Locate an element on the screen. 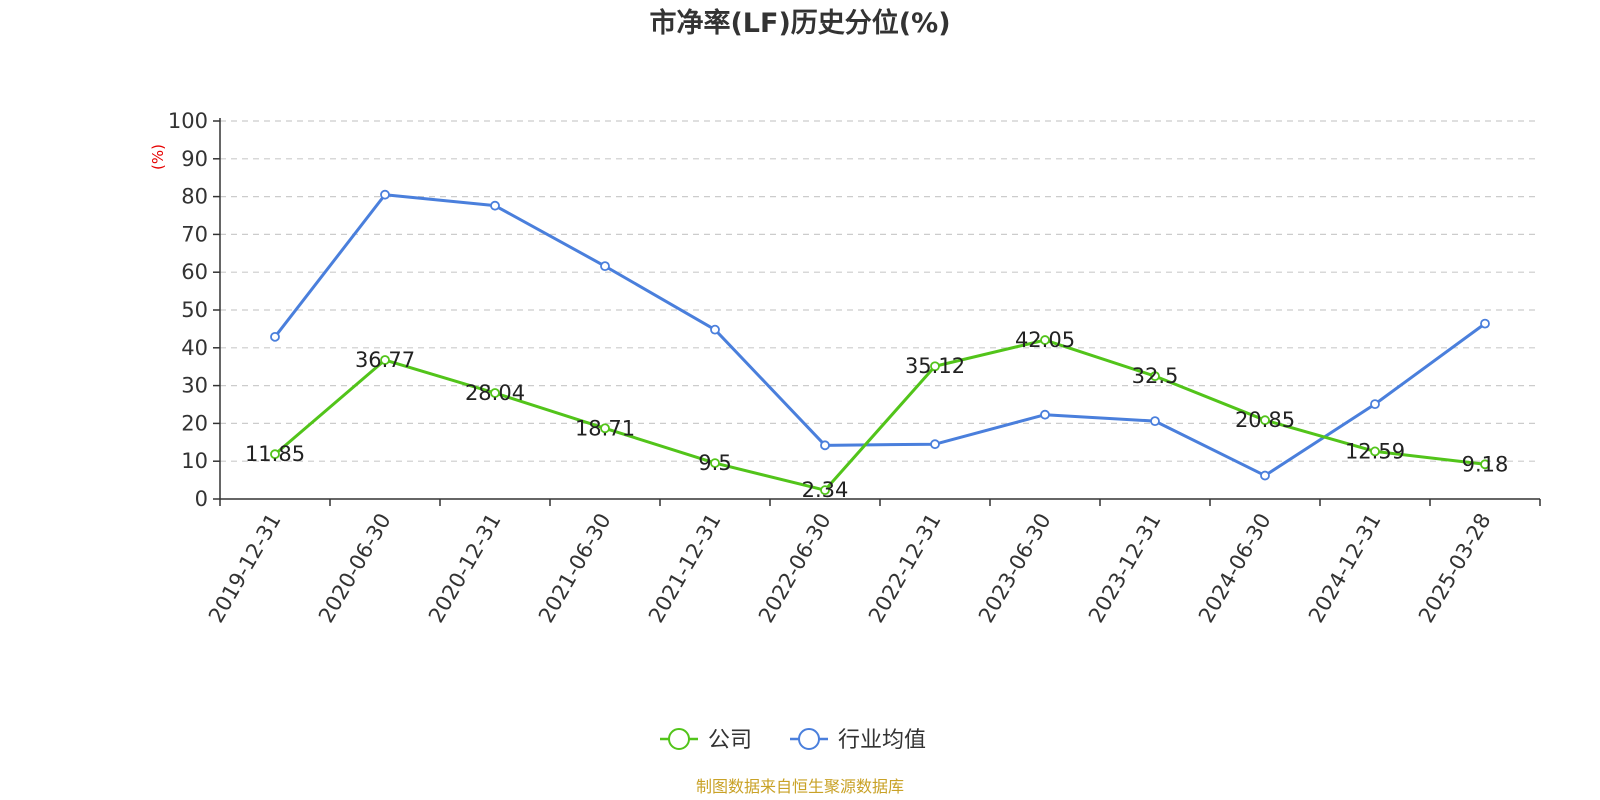  chart-title: 市净率(LF)历史分位(%) is located at coordinates (799, 23).